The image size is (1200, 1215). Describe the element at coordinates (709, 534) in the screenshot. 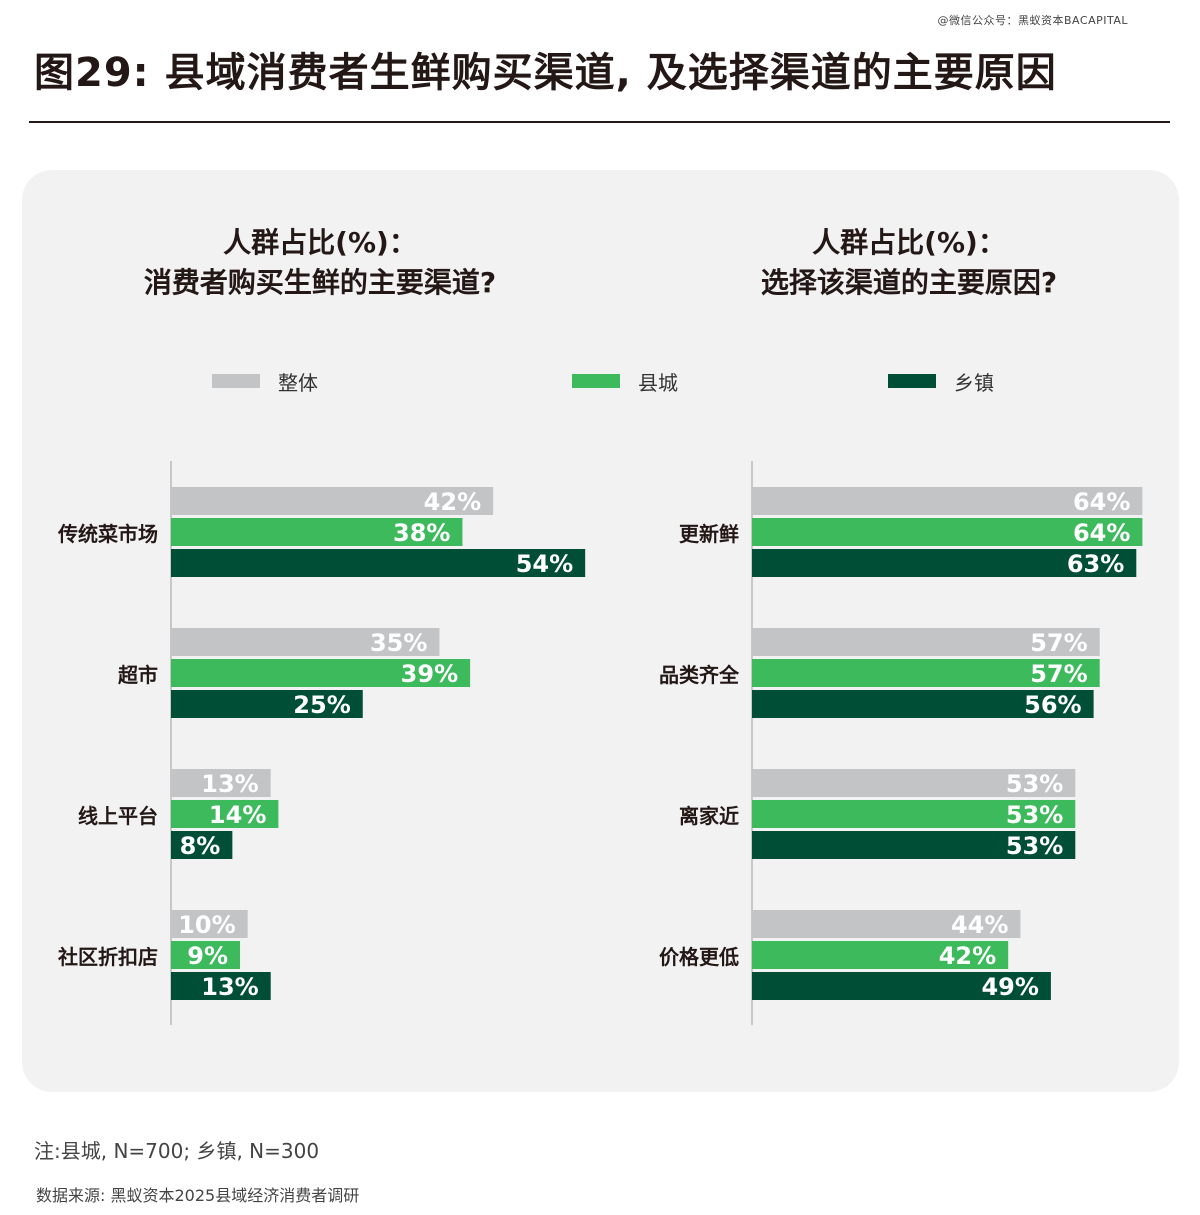

I see `right-chart-category-label: 更新鲜` at that location.